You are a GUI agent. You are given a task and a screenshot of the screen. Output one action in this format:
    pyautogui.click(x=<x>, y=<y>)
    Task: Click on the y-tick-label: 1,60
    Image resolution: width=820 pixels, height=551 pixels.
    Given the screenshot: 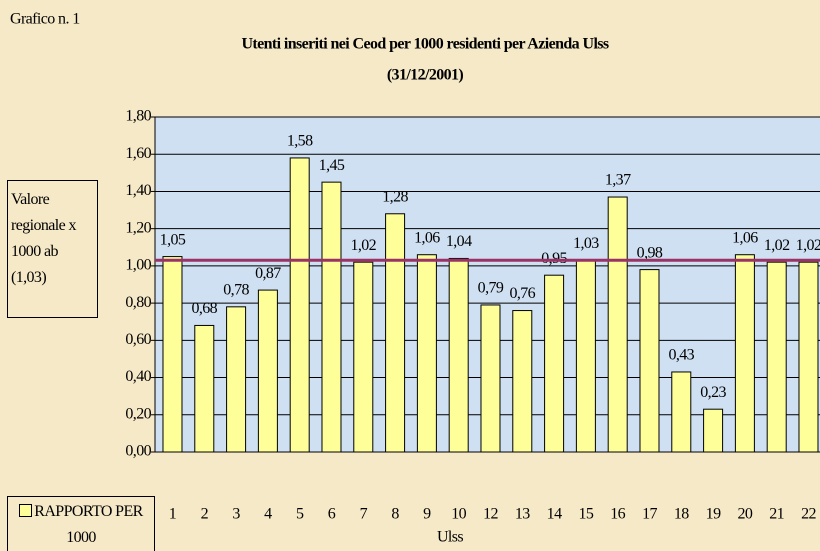 What is the action you would take?
    pyautogui.click(x=138, y=153)
    